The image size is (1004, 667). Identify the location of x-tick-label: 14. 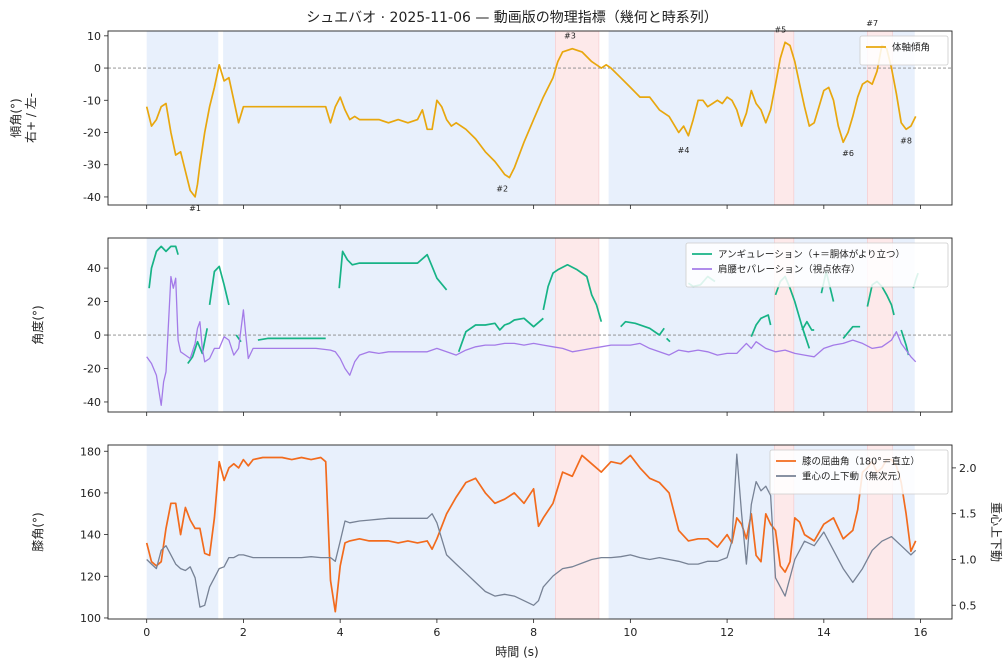
(824, 632).